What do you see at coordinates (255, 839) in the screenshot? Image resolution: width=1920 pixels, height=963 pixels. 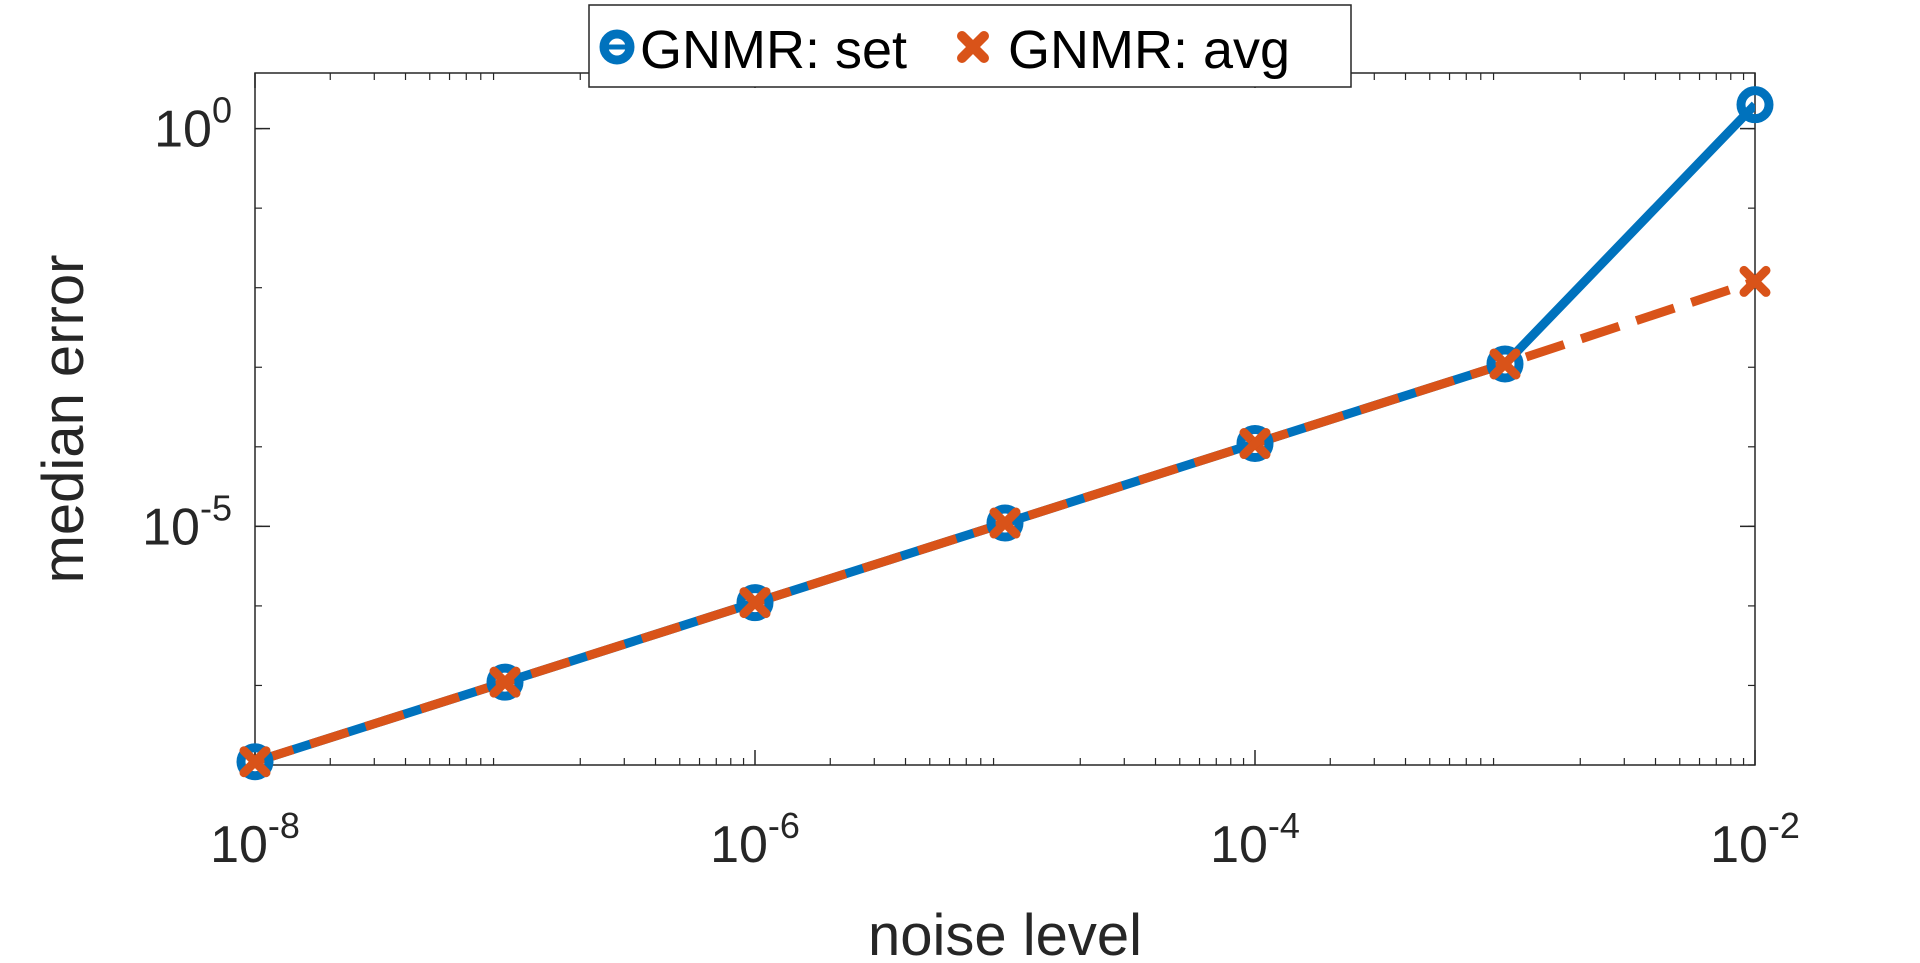 I see `x-tick-label: 10⁻⁸` at bounding box center [255, 839].